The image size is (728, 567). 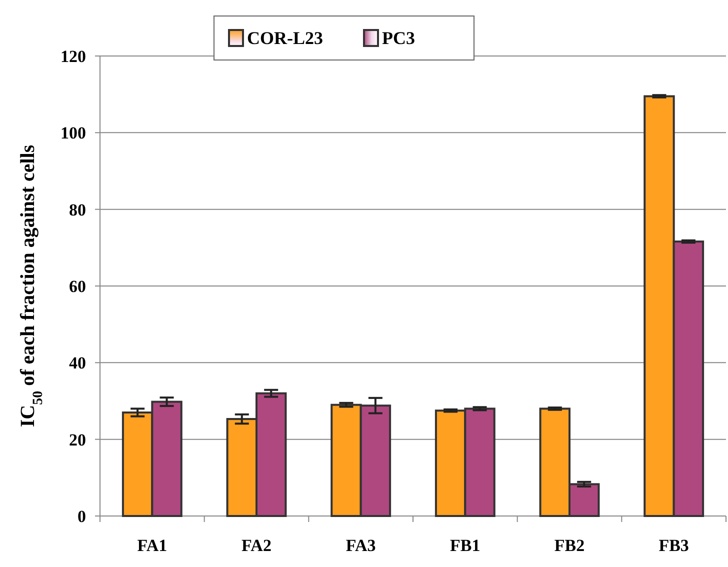 I want to click on legend-label: COR-L23, so click(x=285, y=38).